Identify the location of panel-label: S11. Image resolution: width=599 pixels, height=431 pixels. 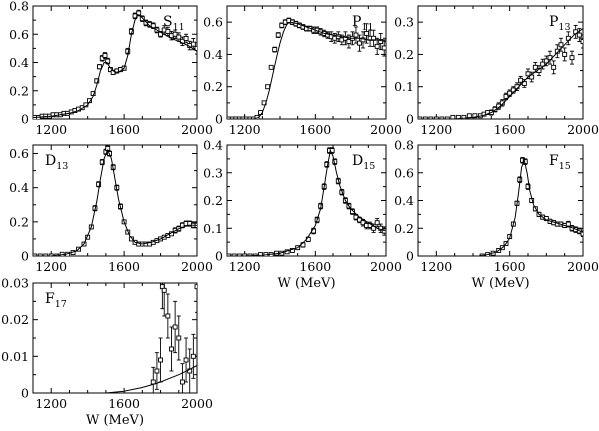
(174, 23).